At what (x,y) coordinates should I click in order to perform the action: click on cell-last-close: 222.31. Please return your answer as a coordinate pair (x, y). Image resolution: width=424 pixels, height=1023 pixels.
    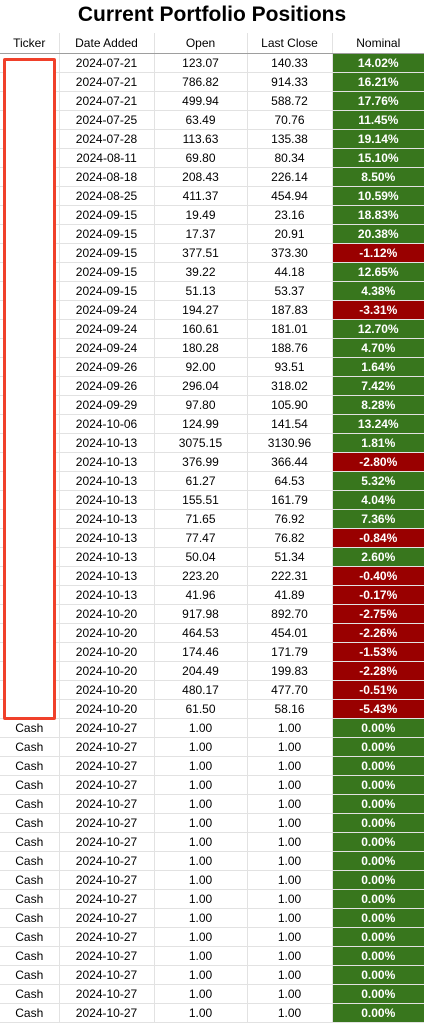
    Looking at the image, I should click on (290, 576).